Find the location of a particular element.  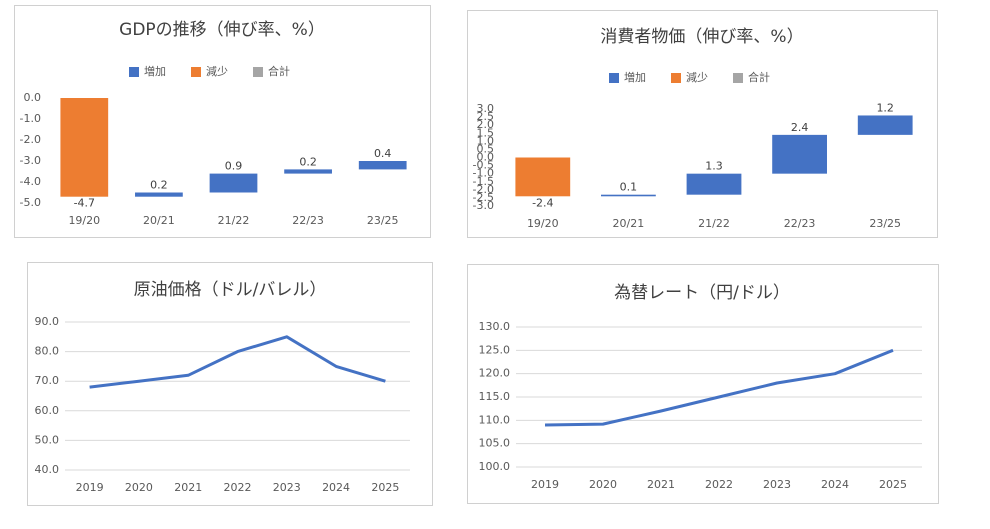

chart-title: 為替レート（円/ドル） is located at coordinates (702, 293).